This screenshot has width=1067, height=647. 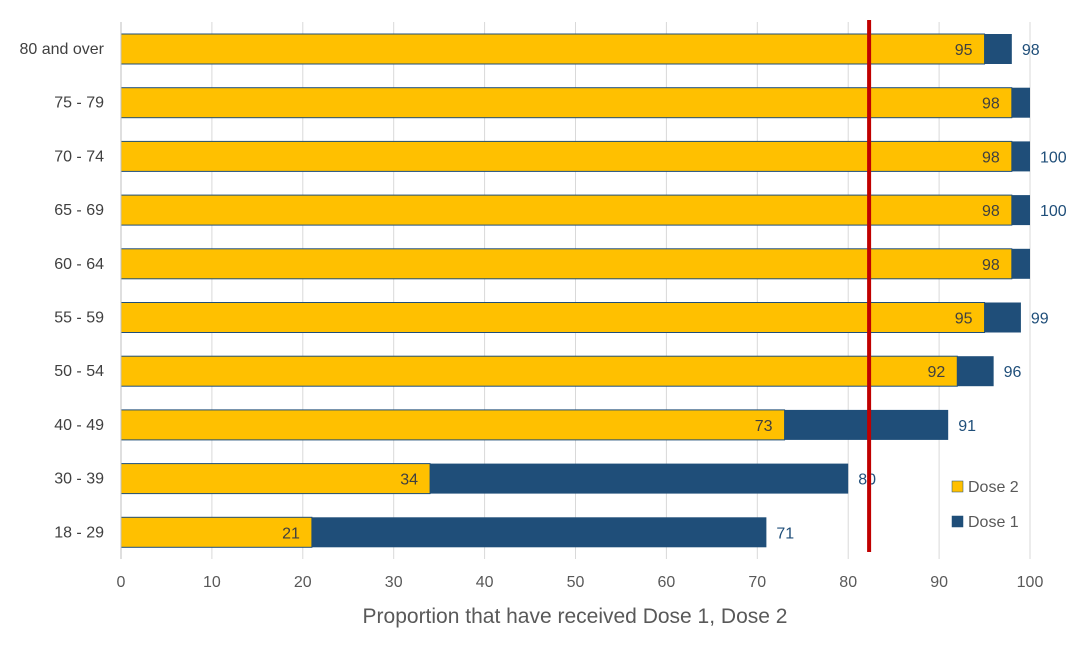 What do you see at coordinates (967, 426) in the screenshot?
I see `data-label-dose-1: 91` at bounding box center [967, 426].